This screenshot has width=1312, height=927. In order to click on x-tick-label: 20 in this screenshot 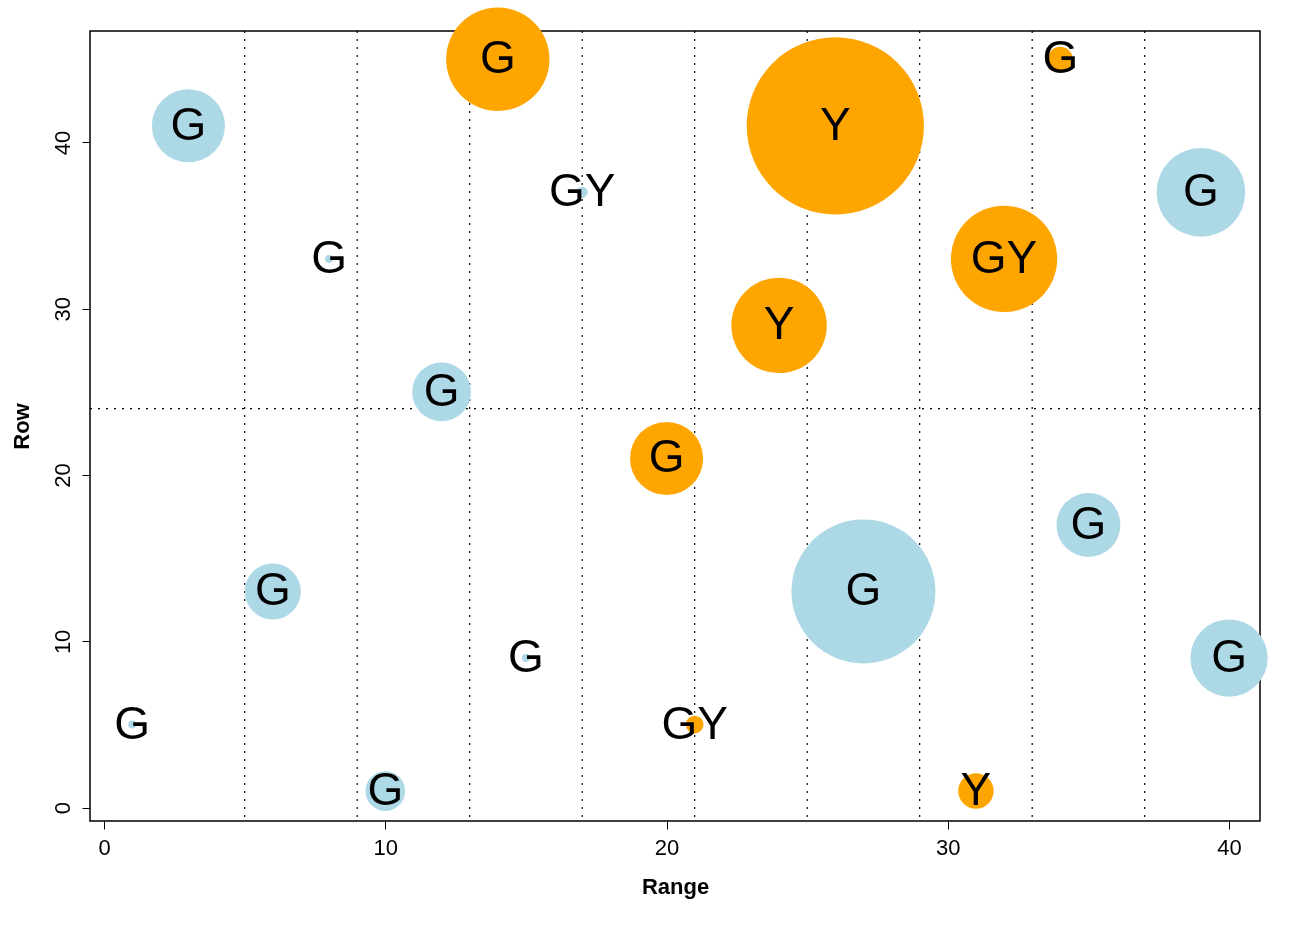, I will do `click(667, 847)`.